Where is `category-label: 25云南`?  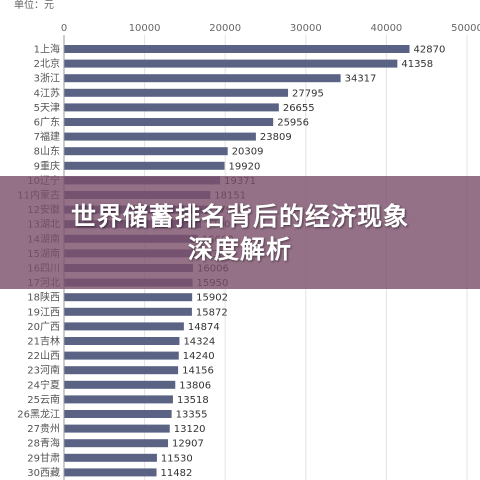 category-label: 25云南 is located at coordinates (43, 399).